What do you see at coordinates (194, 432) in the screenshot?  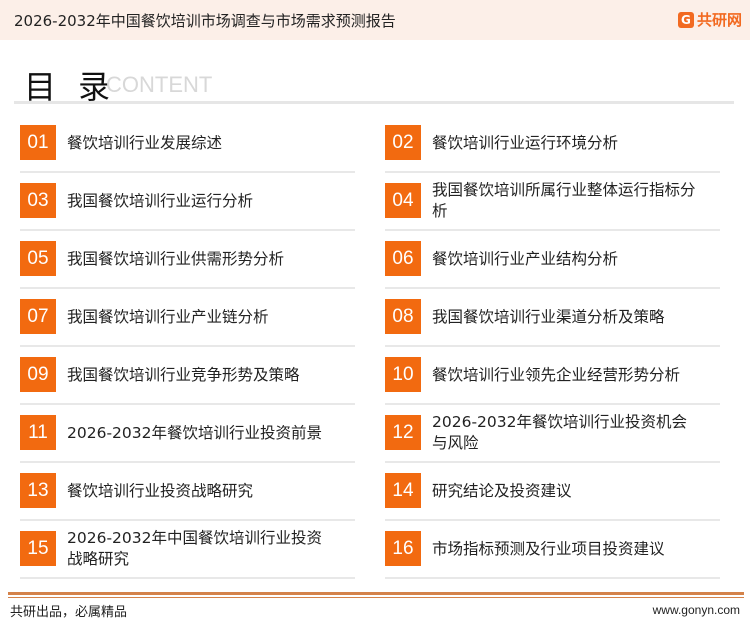 I see `toc-item-label: 2026-2032年餐饮培训行业投资前景` at bounding box center [194, 432].